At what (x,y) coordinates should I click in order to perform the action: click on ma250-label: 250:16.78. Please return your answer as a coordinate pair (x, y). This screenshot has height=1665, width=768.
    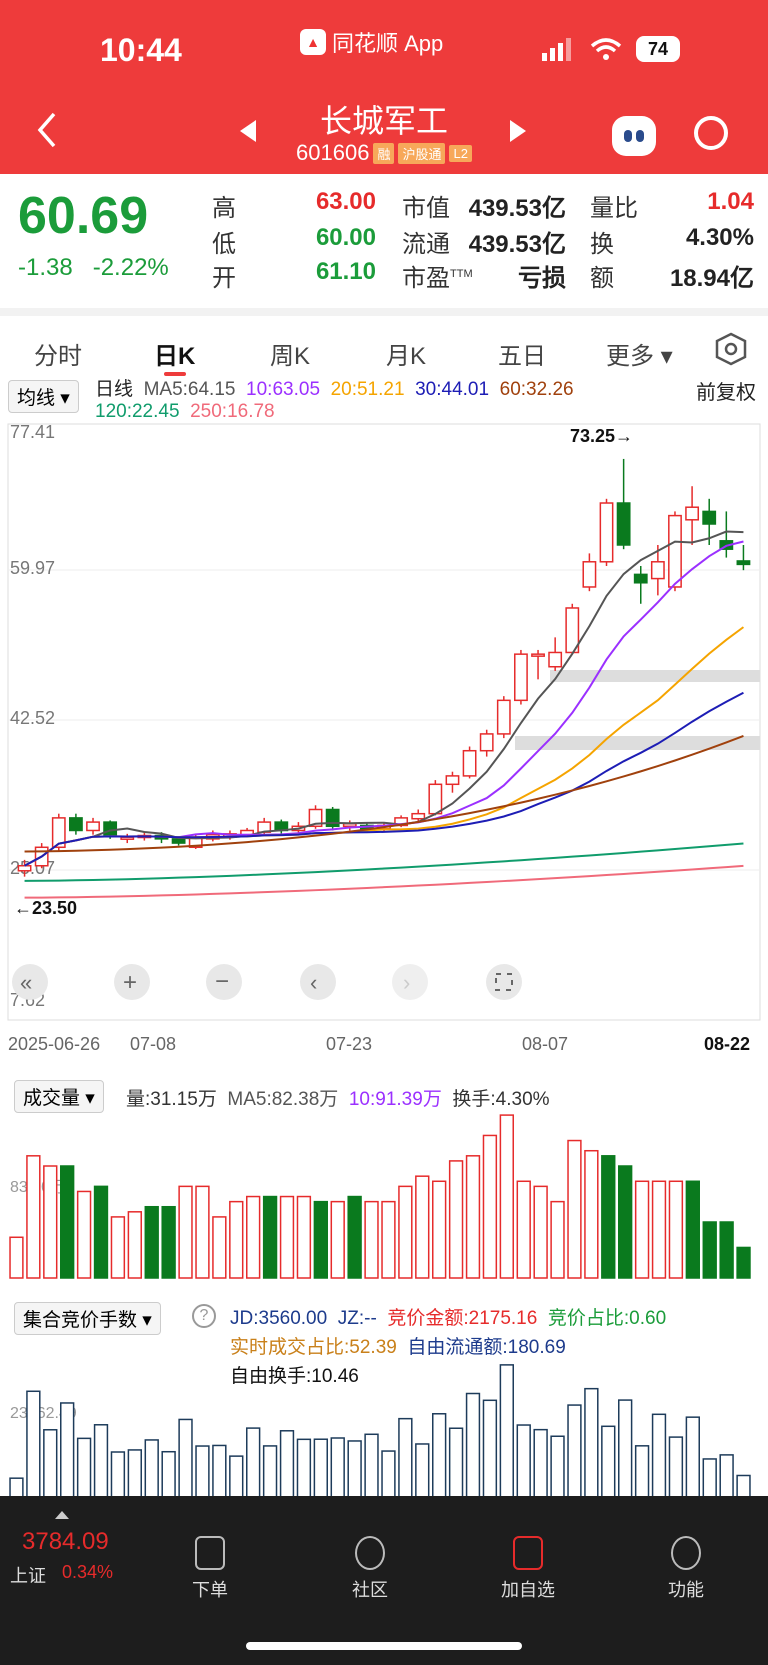
    Looking at the image, I should click on (232, 411).